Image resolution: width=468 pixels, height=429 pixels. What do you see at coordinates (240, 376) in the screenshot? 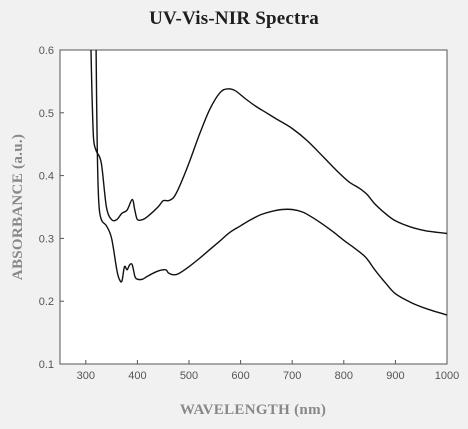
I see `x-tick-label: 600` at bounding box center [240, 376].